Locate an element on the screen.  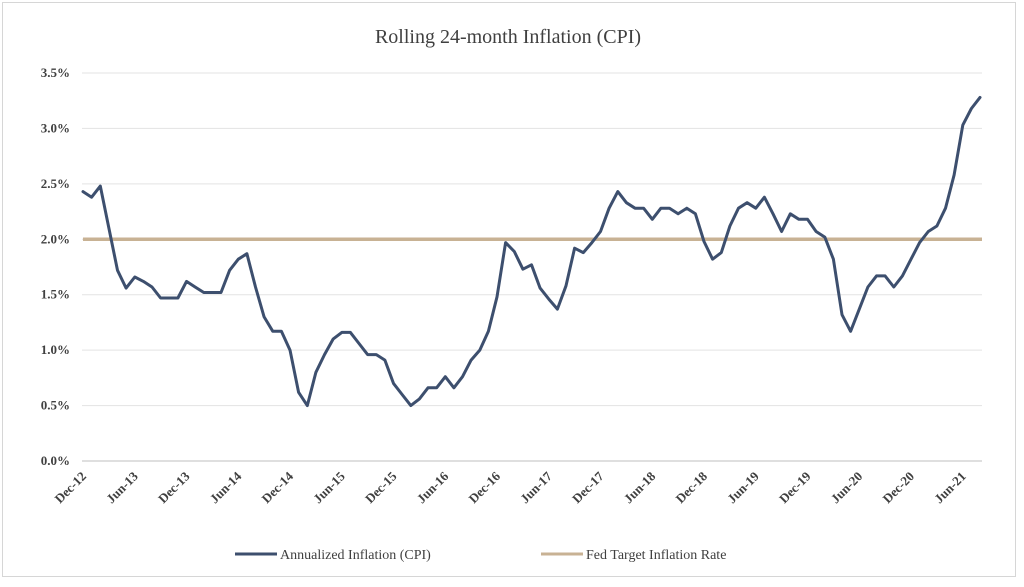
x-tick-label: Dec-13 is located at coordinates (174, 487).